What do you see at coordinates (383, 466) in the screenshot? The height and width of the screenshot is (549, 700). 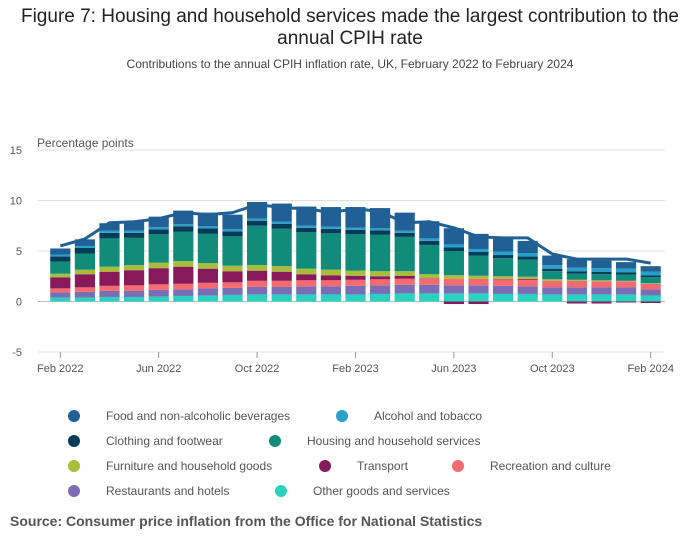 I see `legend-label: Transport` at bounding box center [383, 466].